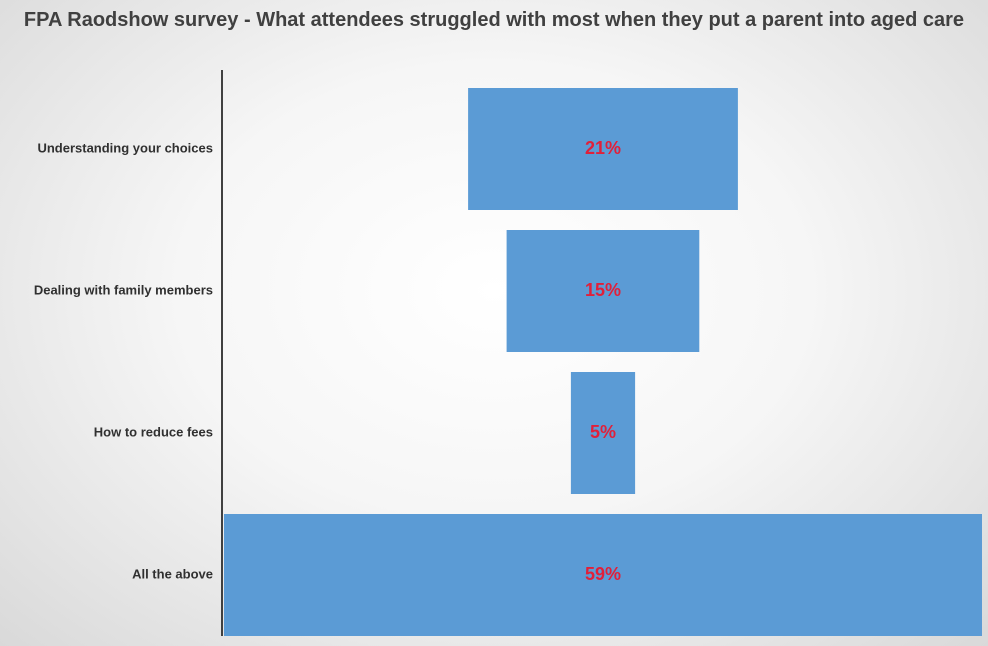 This screenshot has height=646, width=988. I want to click on category-label-4: All the above, so click(172, 573).